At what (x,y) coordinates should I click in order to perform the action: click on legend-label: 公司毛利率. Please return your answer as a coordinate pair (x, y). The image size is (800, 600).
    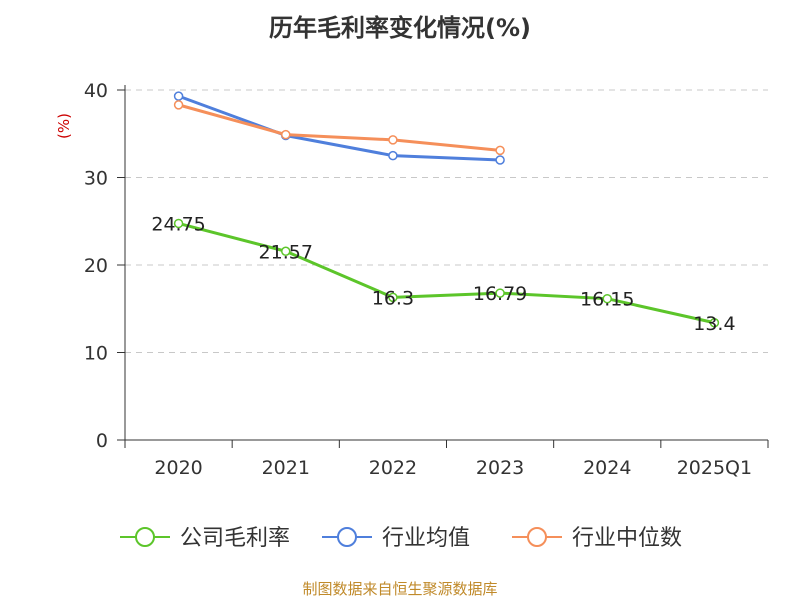
    Looking at the image, I should click on (235, 538).